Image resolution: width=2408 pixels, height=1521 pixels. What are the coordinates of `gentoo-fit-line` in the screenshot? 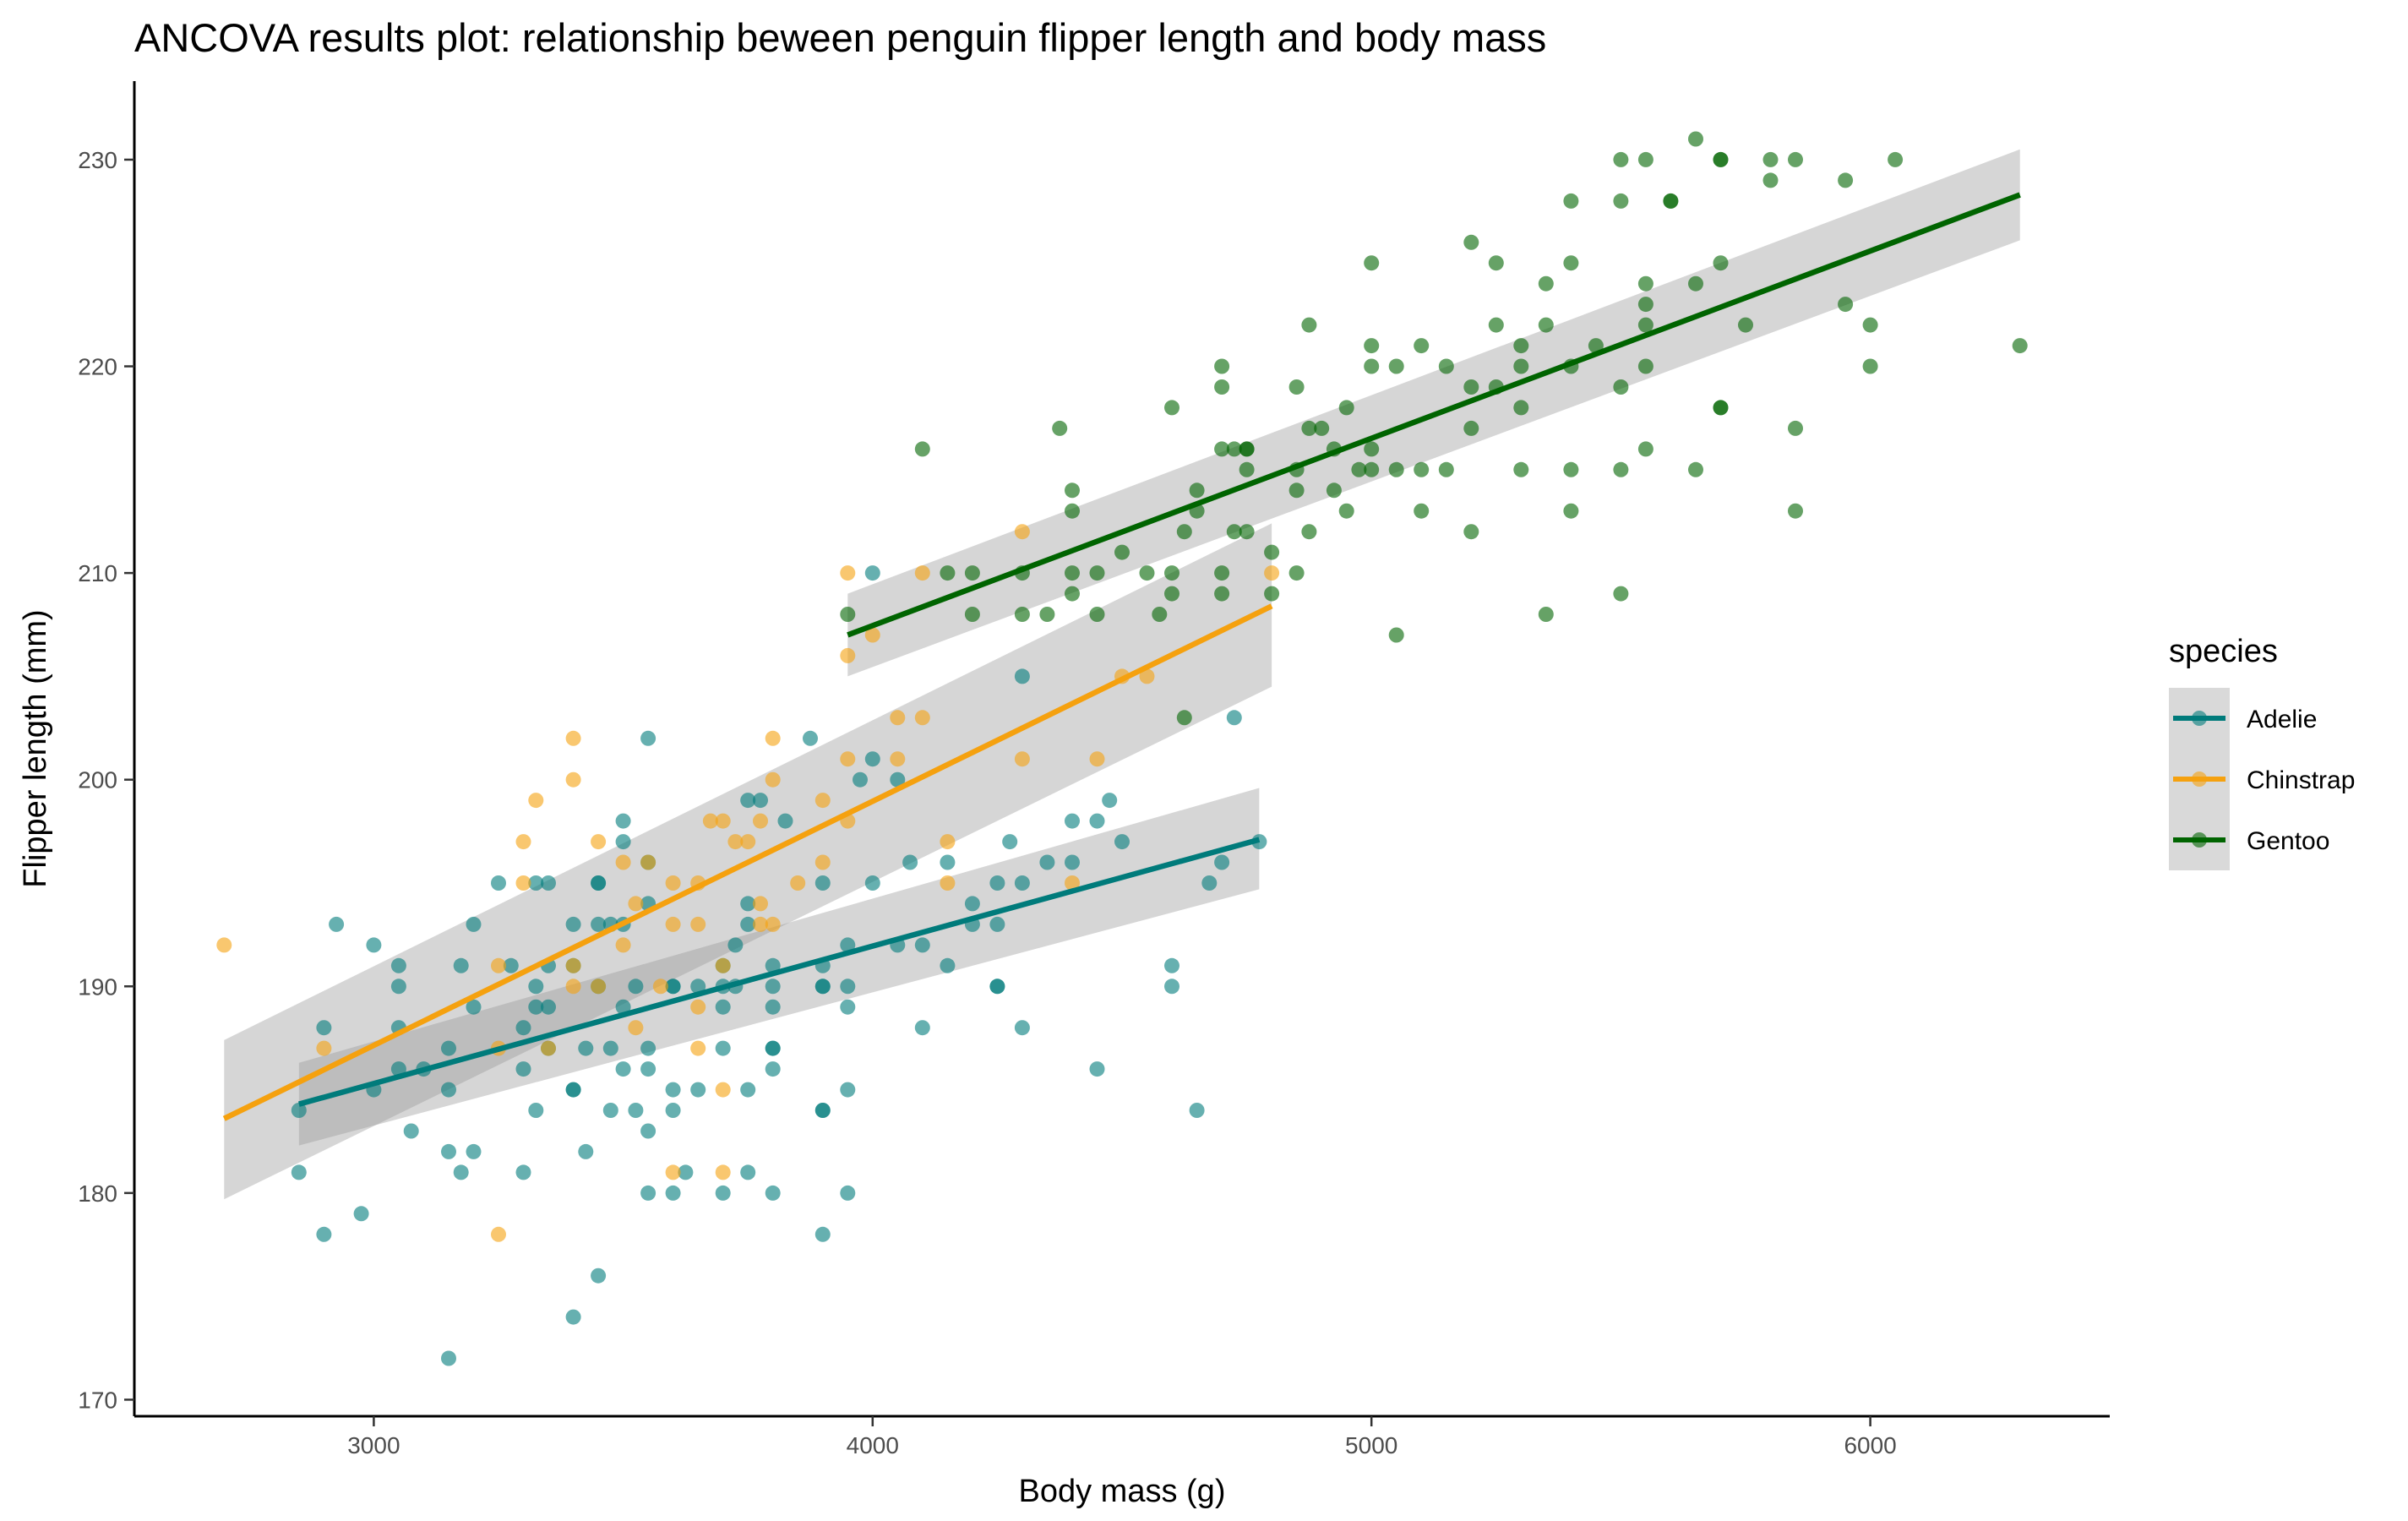 It's located at (1434, 415).